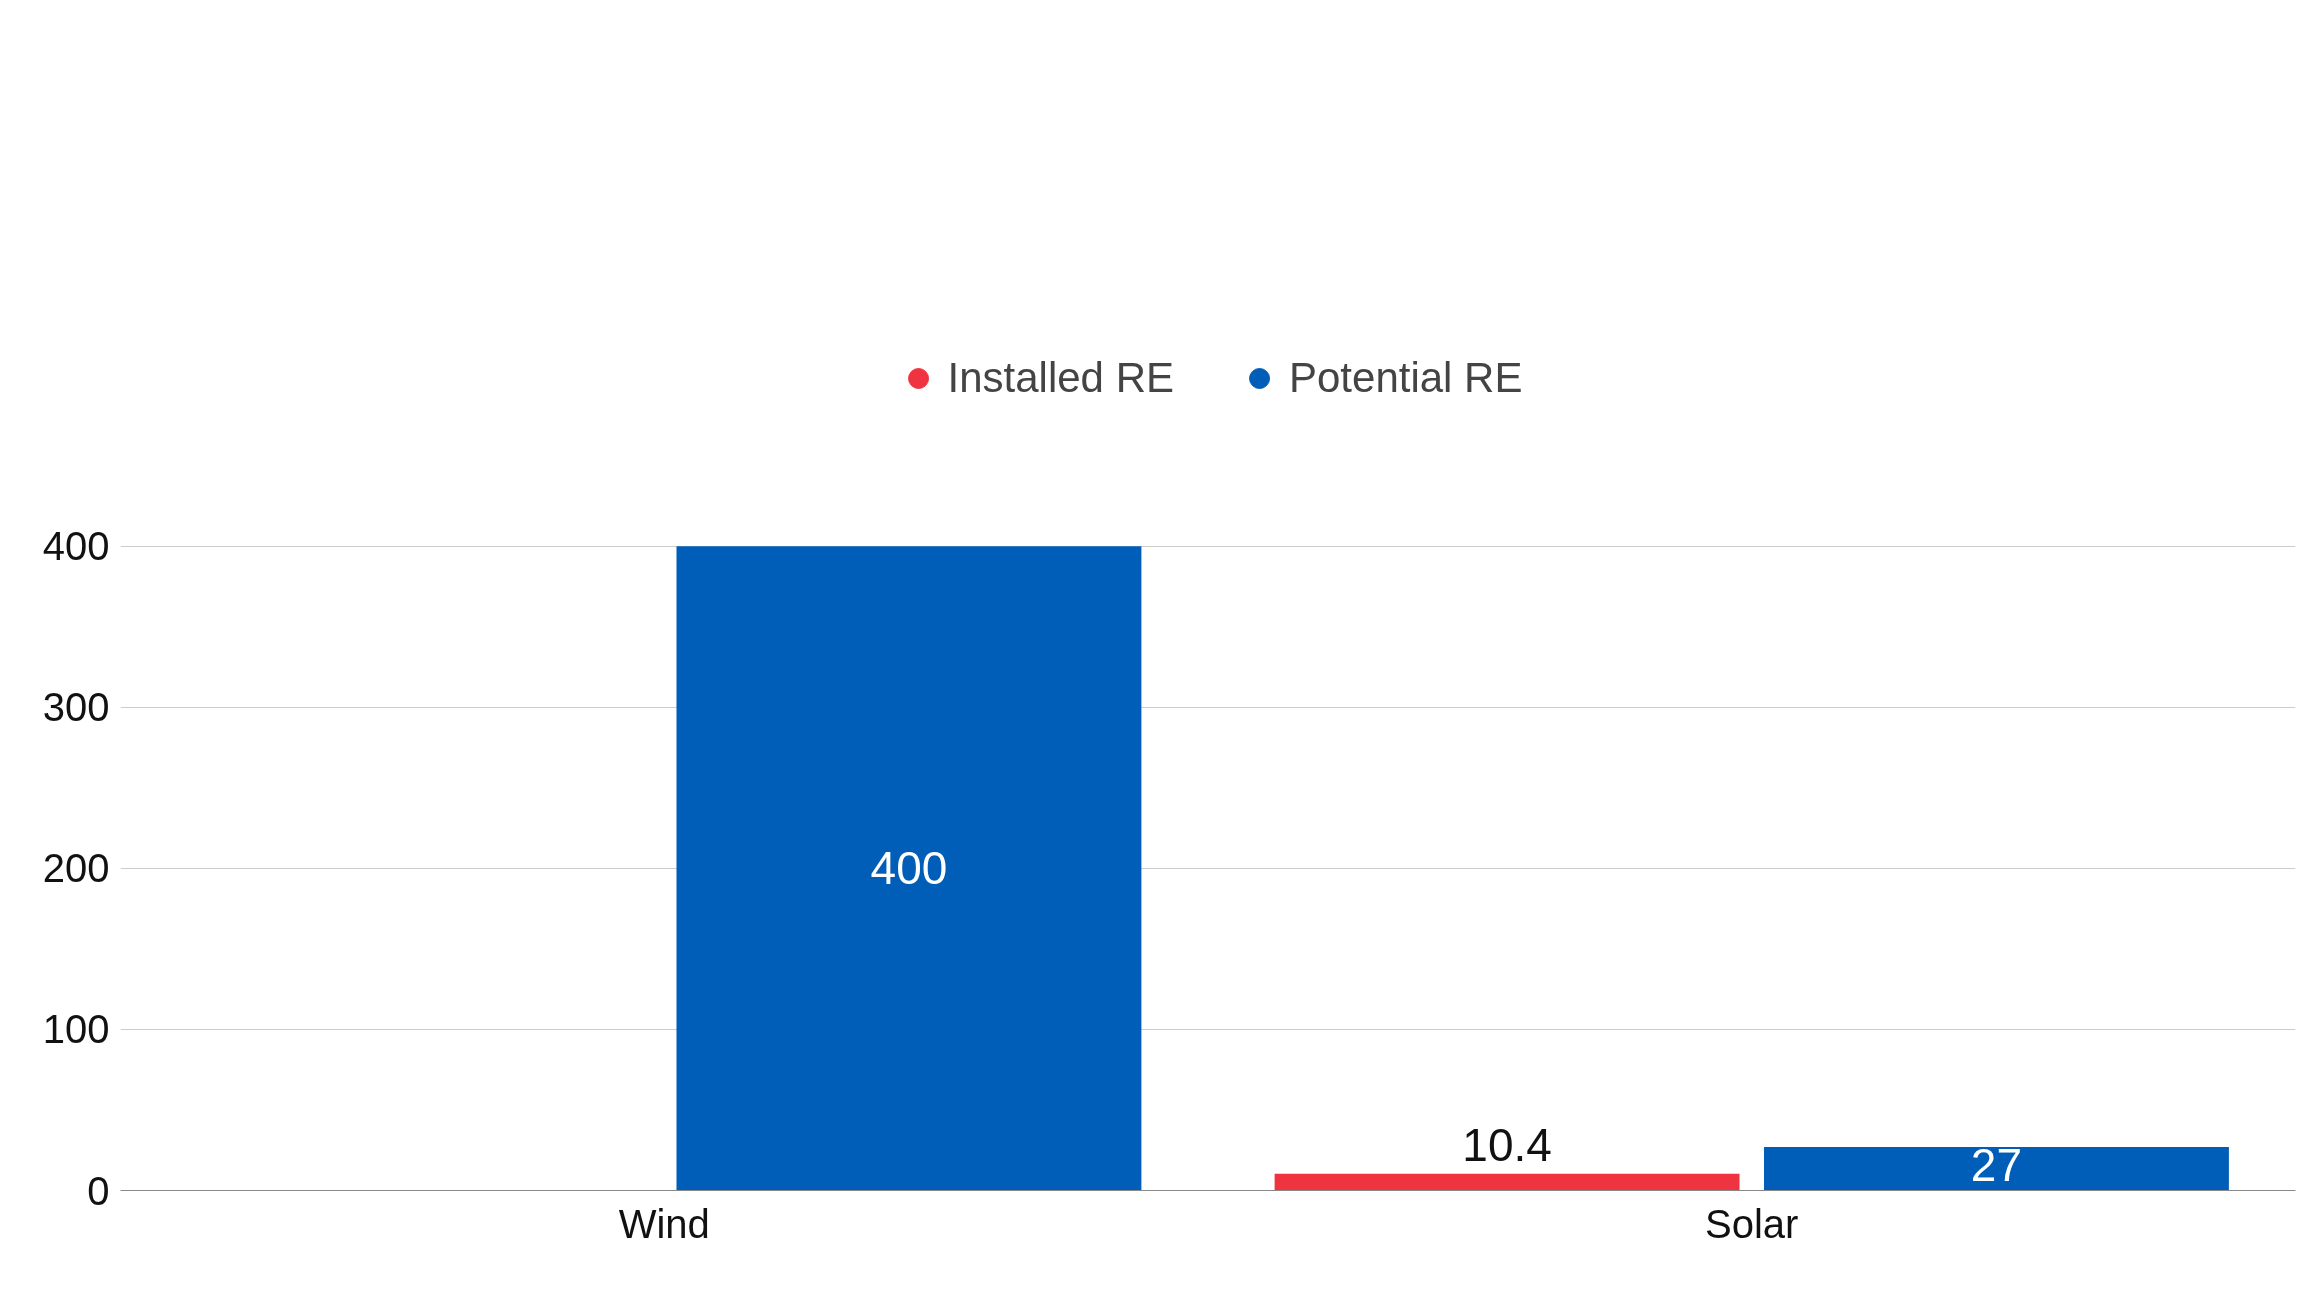 The height and width of the screenshot is (1304, 2324). I want to click on x-tick-label: Wind, so click(664, 1223).